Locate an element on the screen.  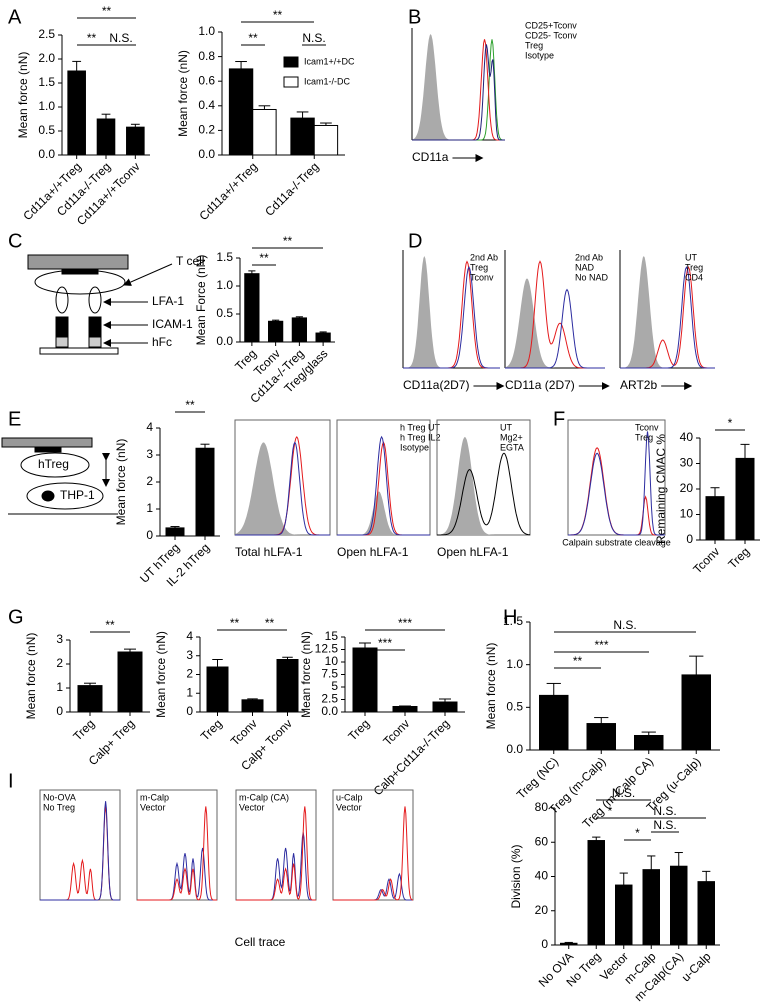
legend-label: No-OVA is located at coordinates (59, 797).